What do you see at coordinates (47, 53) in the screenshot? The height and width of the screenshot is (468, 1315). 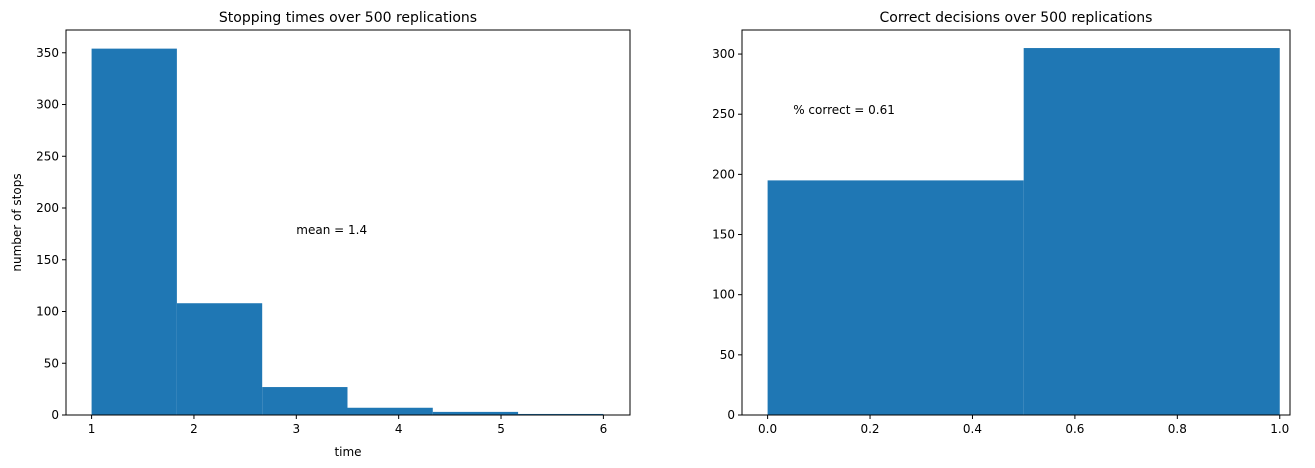 I see `y-tick-label: 350` at bounding box center [47, 53].